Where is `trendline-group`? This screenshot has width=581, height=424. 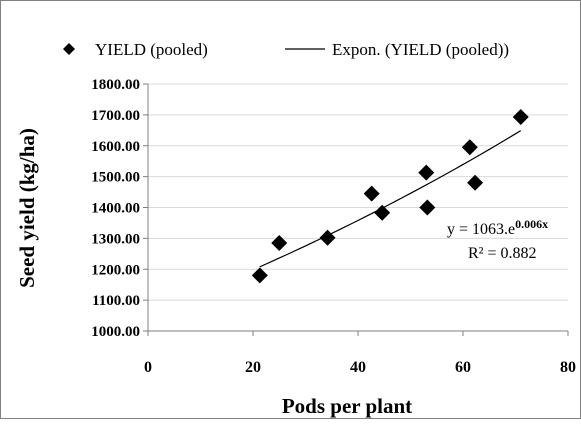 trendline-group is located at coordinates (390, 199).